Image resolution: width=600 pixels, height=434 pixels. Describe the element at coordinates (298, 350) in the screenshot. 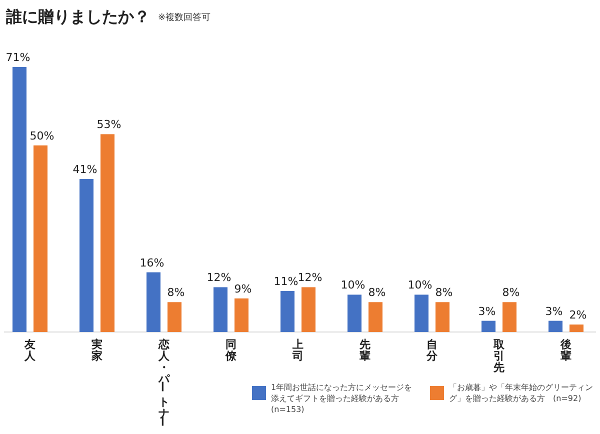

I see `x-tick-label: 上司` at that location.